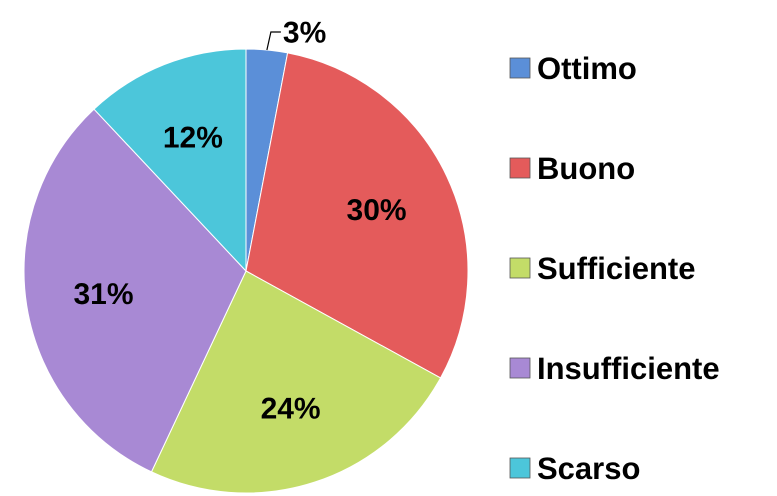 This screenshot has height=496, width=777. What do you see at coordinates (192, 137) in the screenshot?
I see `data-label: 12%` at bounding box center [192, 137].